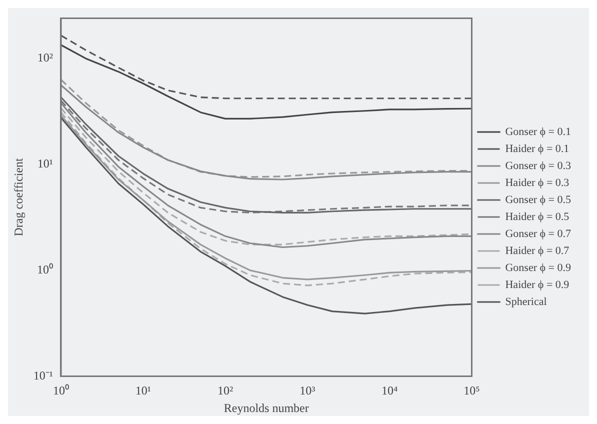  What do you see at coordinates (537, 182) in the screenshot?
I see `legend-label: Haider ϕ = 0.3` at bounding box center [537, 182].